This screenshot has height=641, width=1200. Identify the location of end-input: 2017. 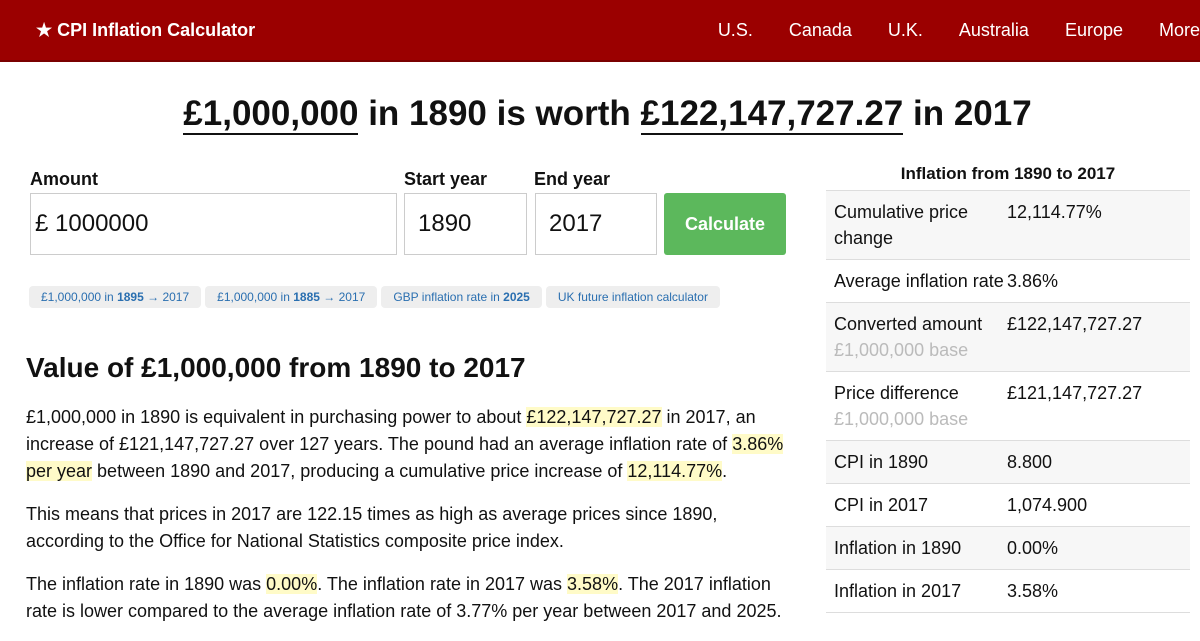
(596, 224).